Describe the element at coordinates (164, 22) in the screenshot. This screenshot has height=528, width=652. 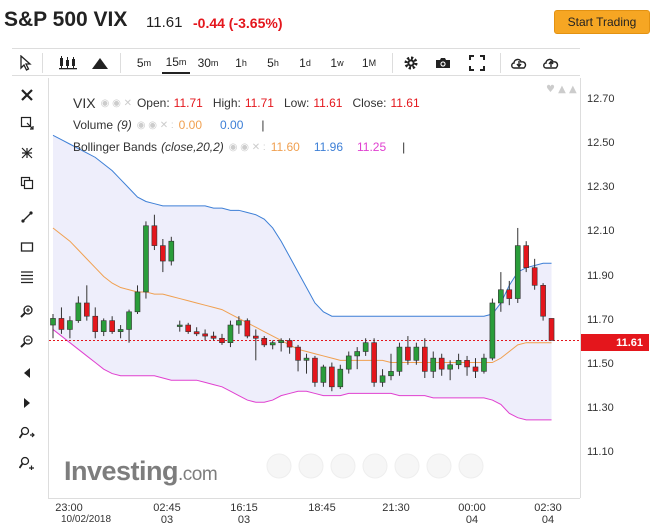
I see `current-price: 11.61` at that location.